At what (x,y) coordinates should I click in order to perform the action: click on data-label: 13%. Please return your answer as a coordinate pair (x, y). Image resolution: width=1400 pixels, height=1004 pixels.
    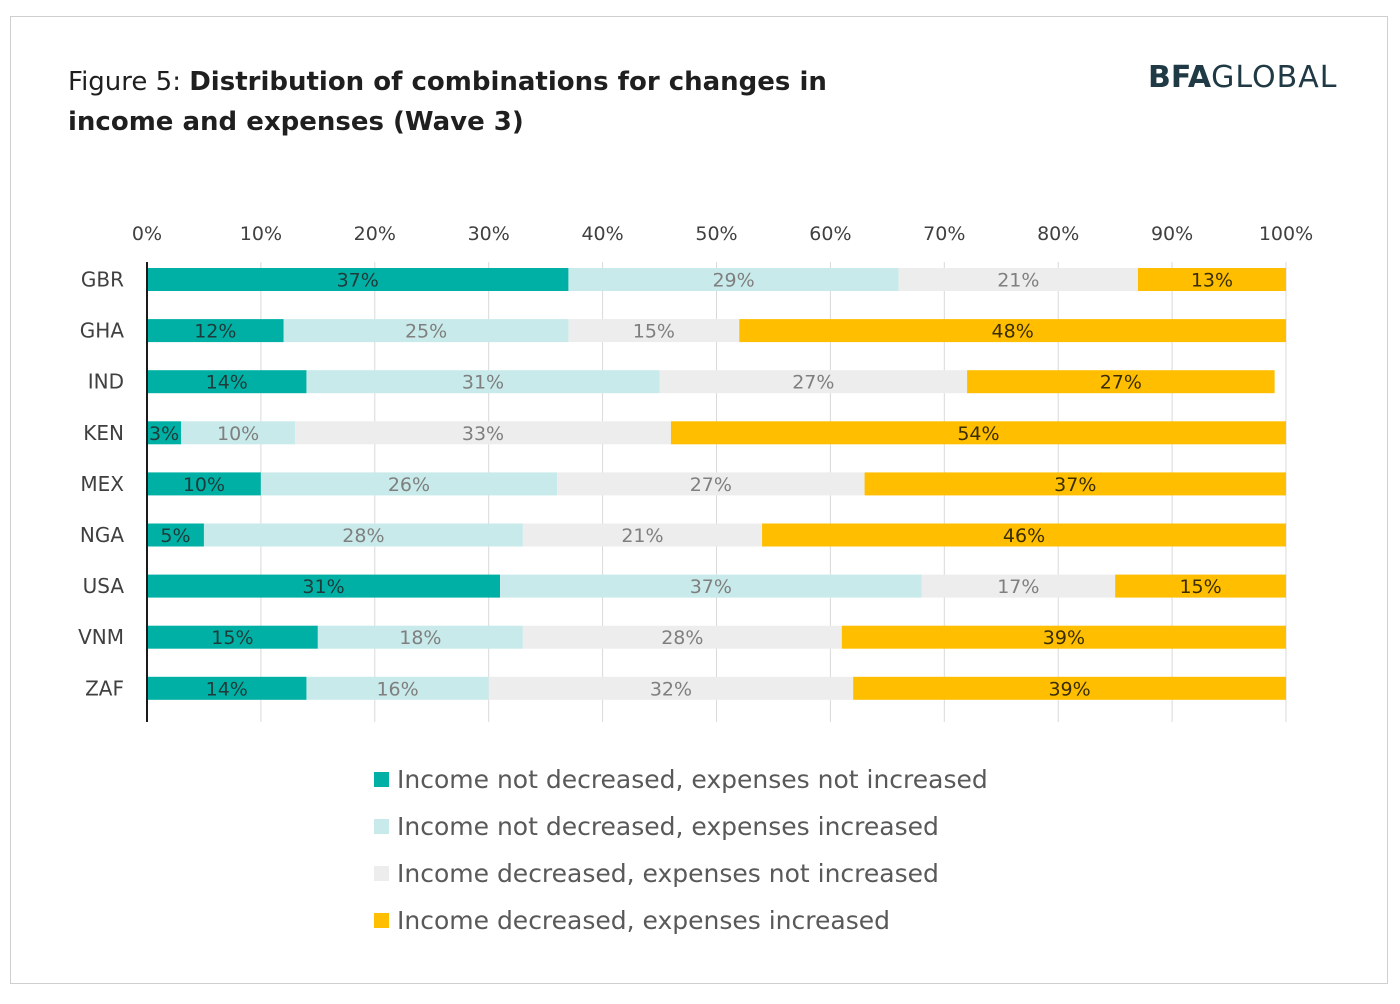
    Looking at the image, I should click on (1212, 281).